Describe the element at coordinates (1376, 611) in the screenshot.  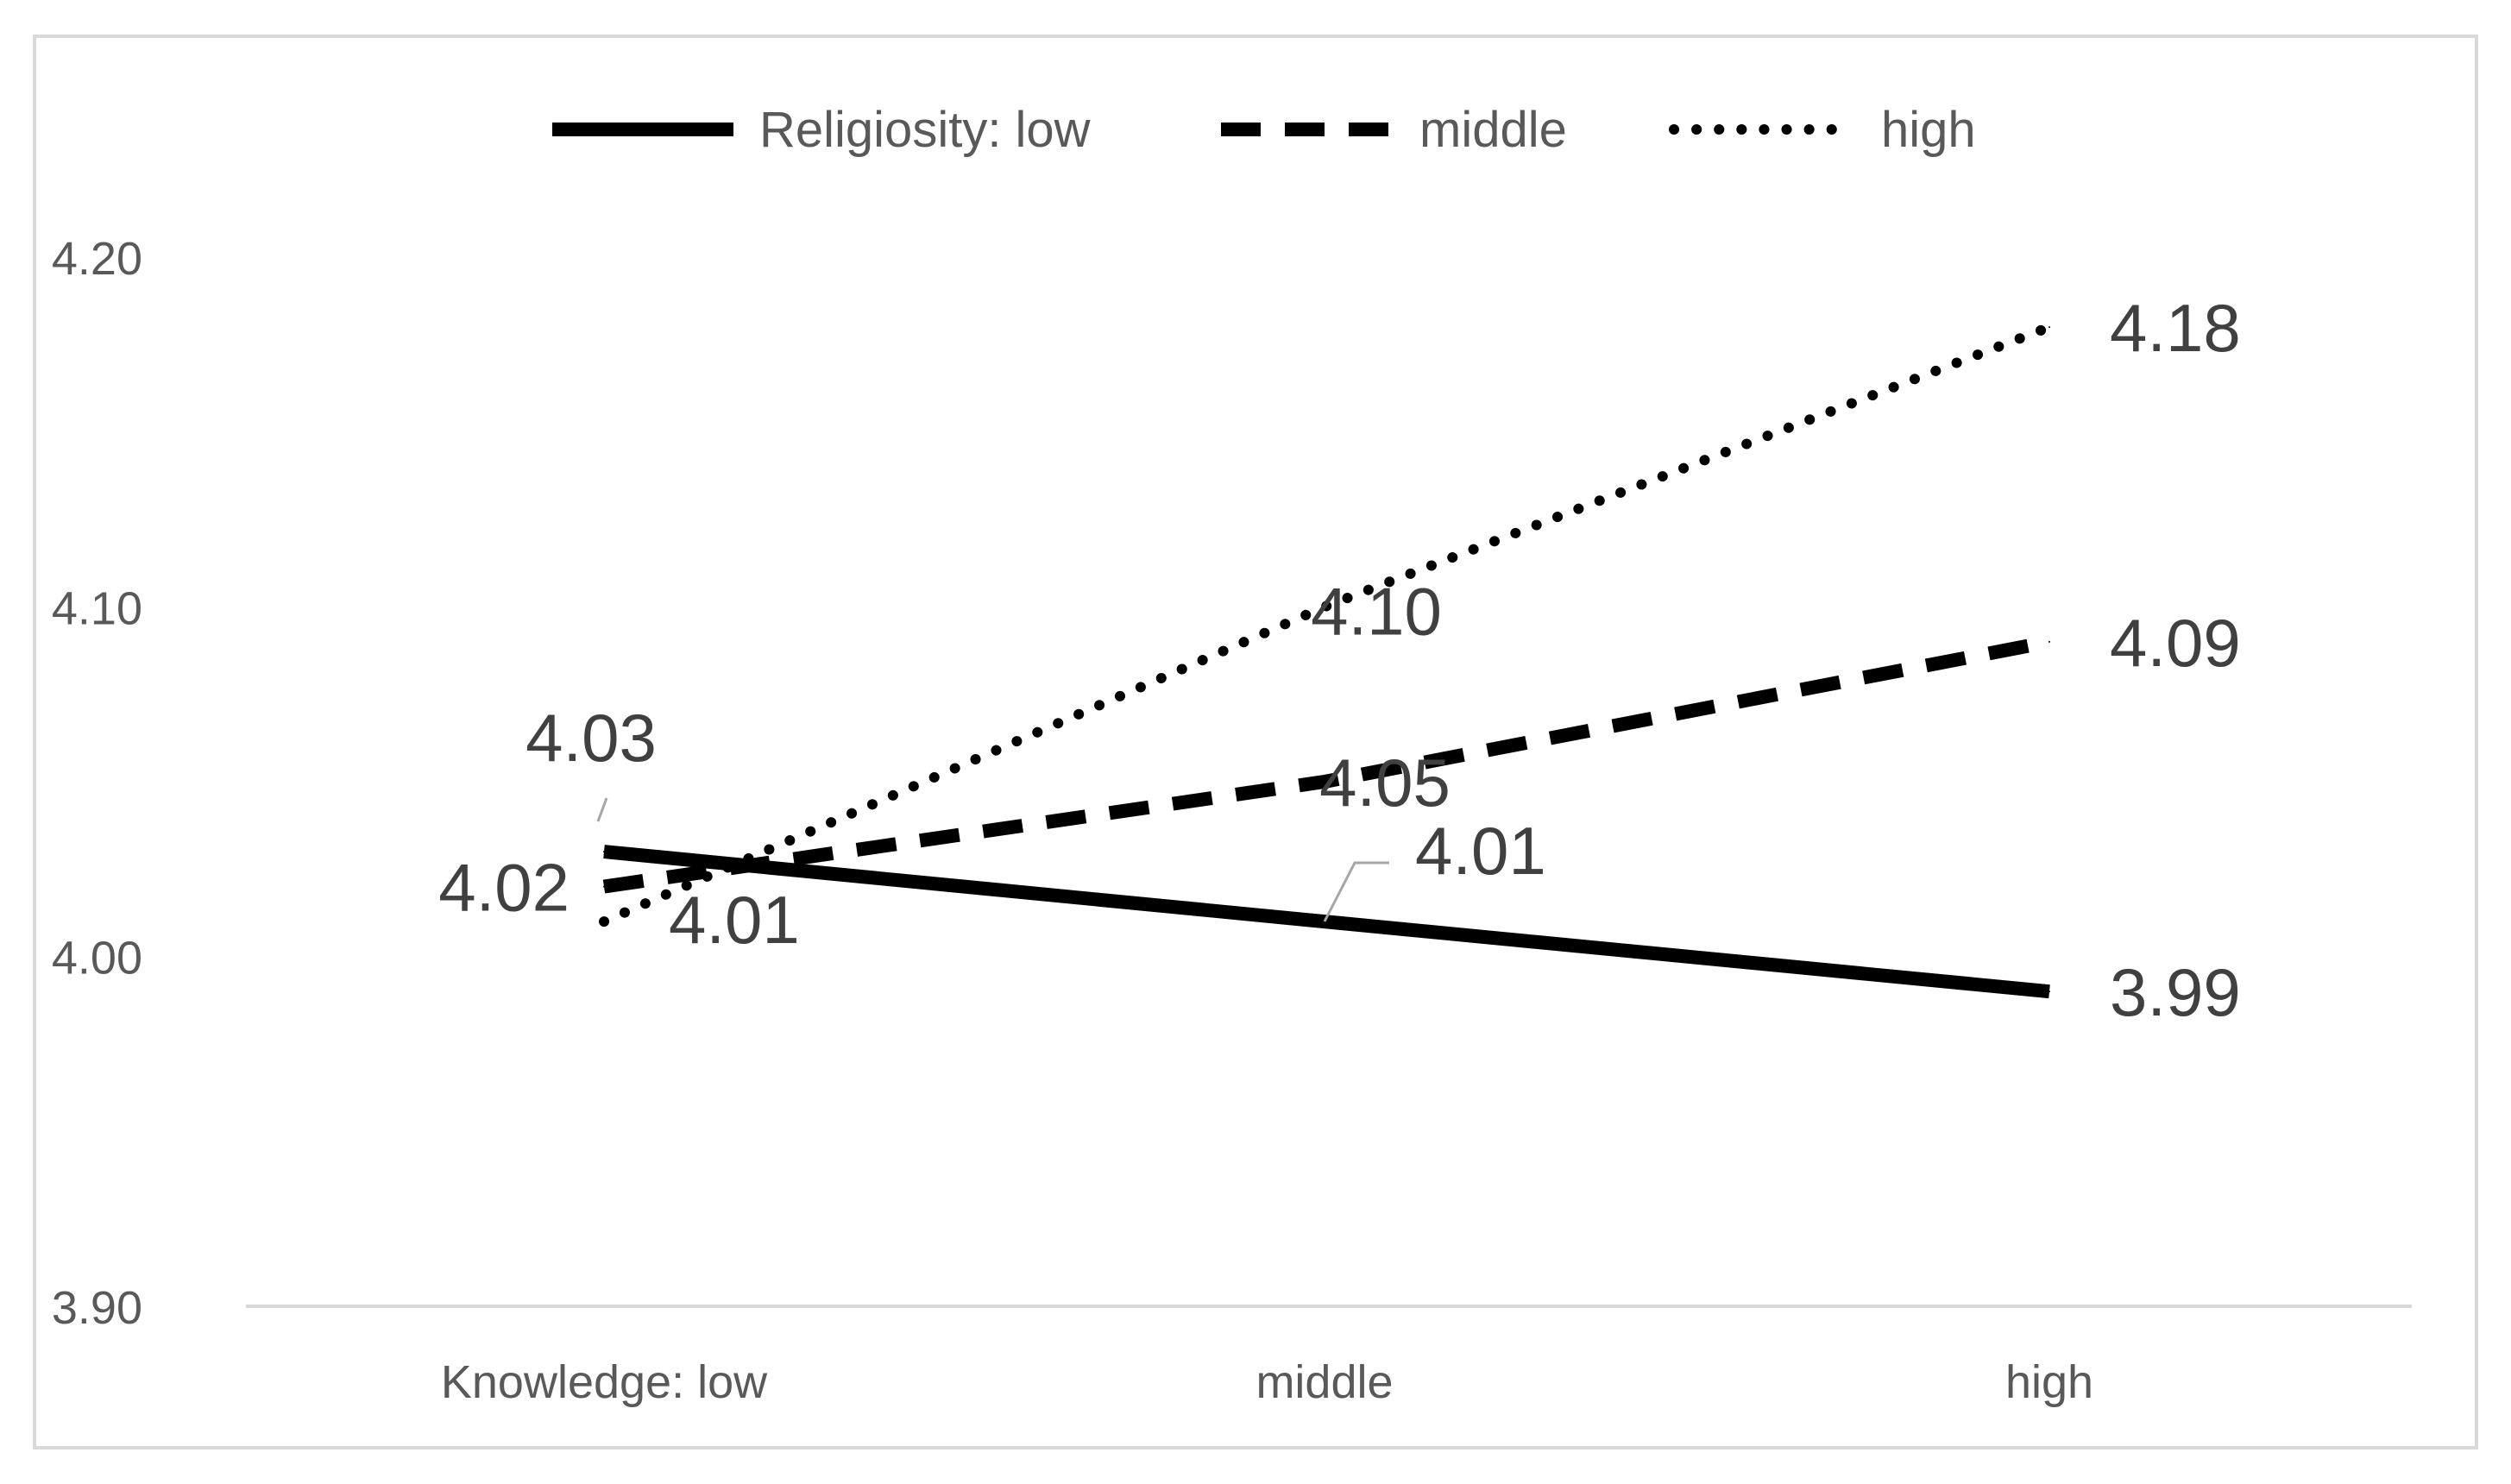
I see `data-label-s3-p2: 4.10` at that location.